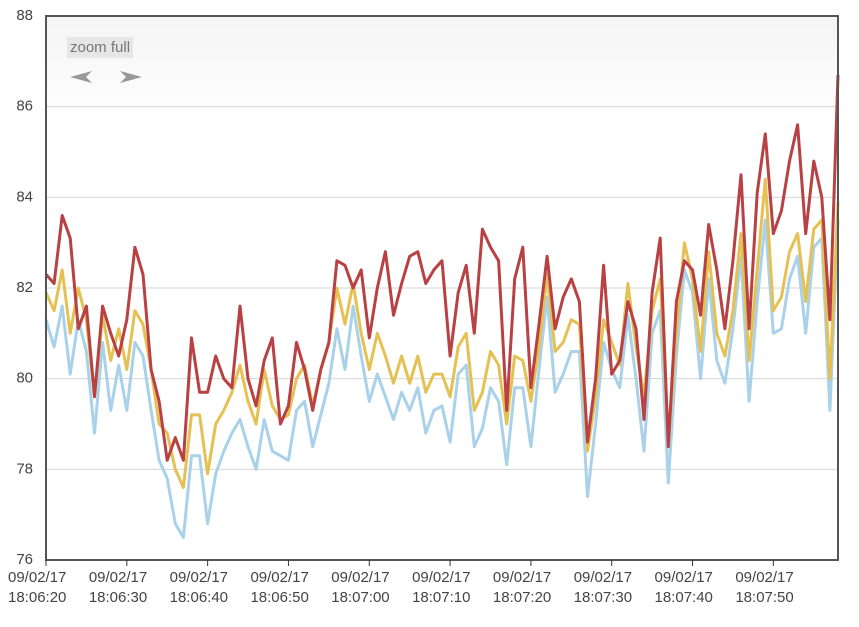 The image size is (859, 627). I want to click on pan-right, so click(131, 77).